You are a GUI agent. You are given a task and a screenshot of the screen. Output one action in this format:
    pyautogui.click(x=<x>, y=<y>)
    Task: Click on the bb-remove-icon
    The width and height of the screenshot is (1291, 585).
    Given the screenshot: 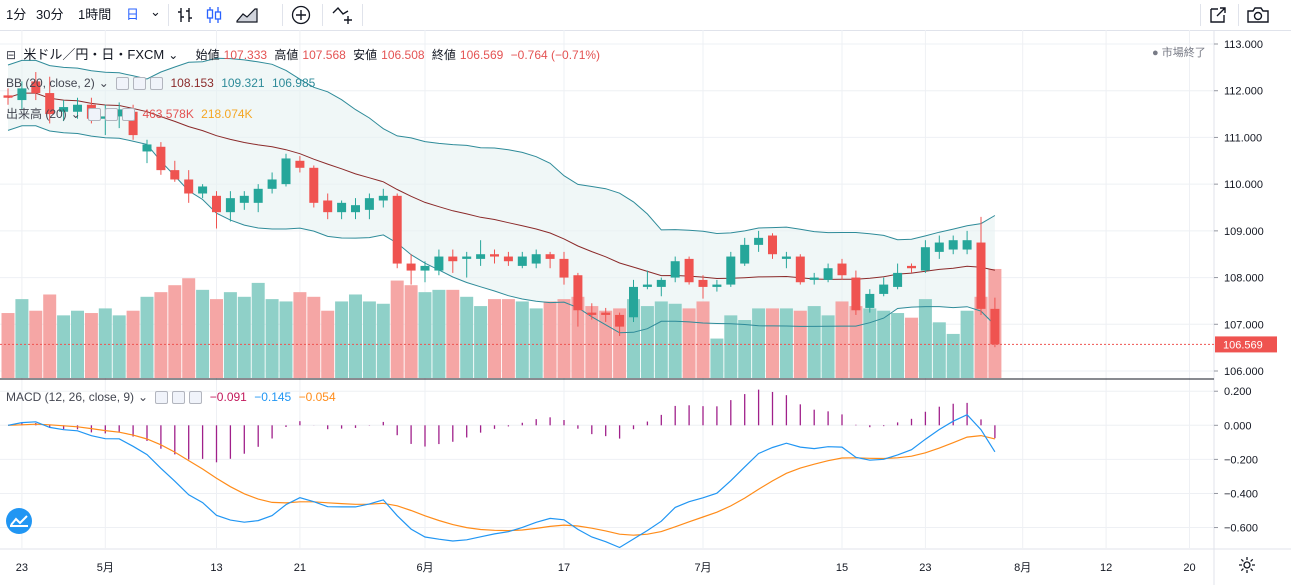 What is the action you would take?
    pyautogui.click(x=157, y=84)
    